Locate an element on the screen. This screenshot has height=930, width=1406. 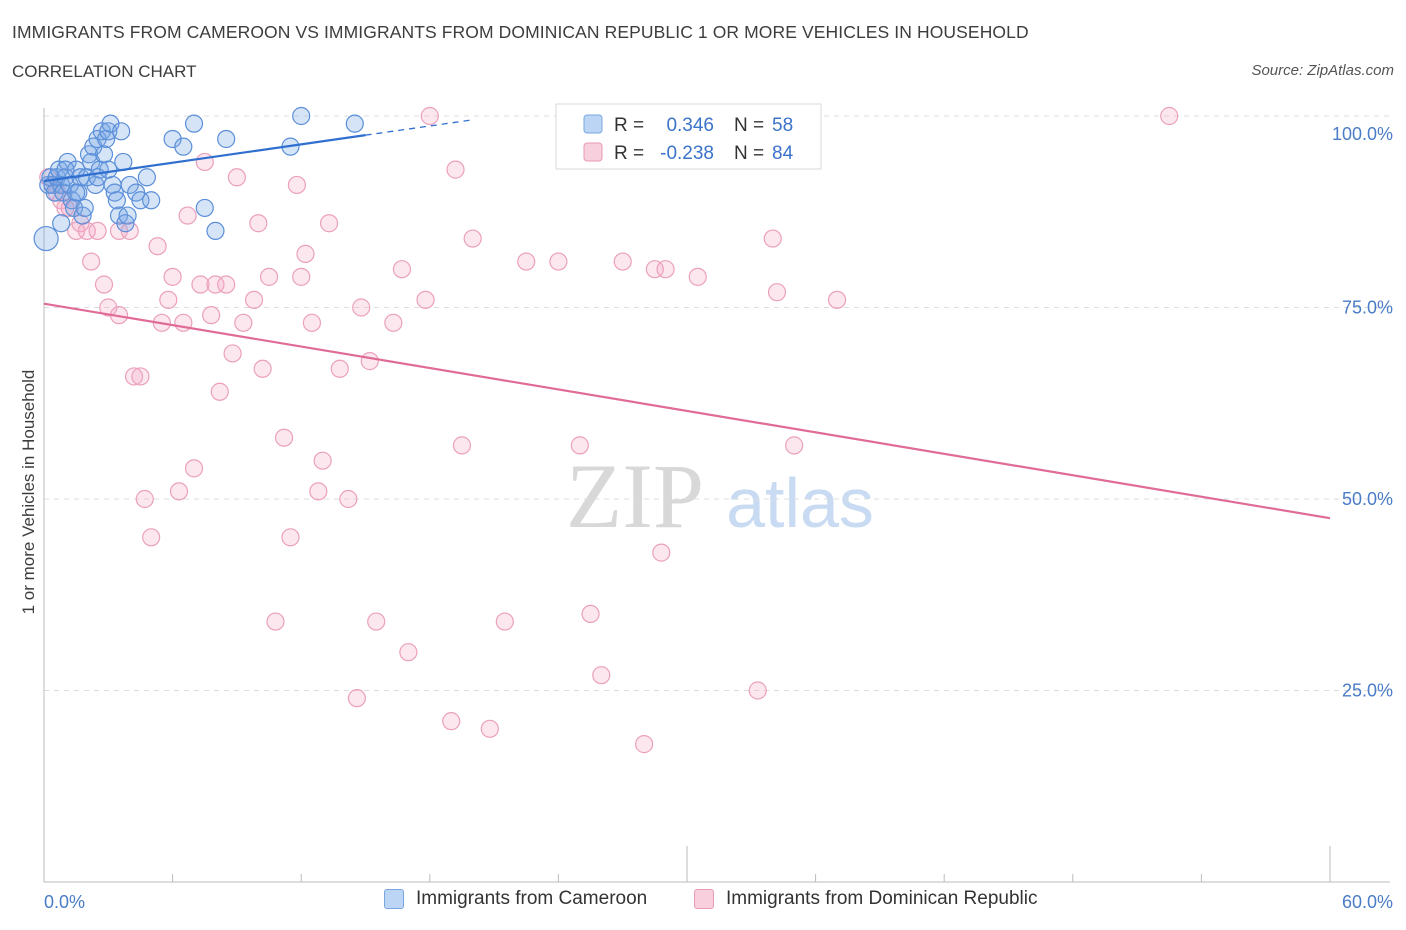
legend-r-value: 0.346 is located at coordinates (690, 125).